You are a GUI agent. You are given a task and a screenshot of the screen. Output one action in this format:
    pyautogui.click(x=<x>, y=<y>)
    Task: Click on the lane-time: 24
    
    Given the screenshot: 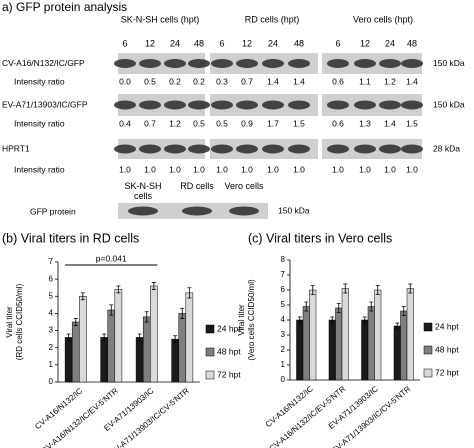 What is the action you would take?
    pyautogui.click(x=390, y=43)
    